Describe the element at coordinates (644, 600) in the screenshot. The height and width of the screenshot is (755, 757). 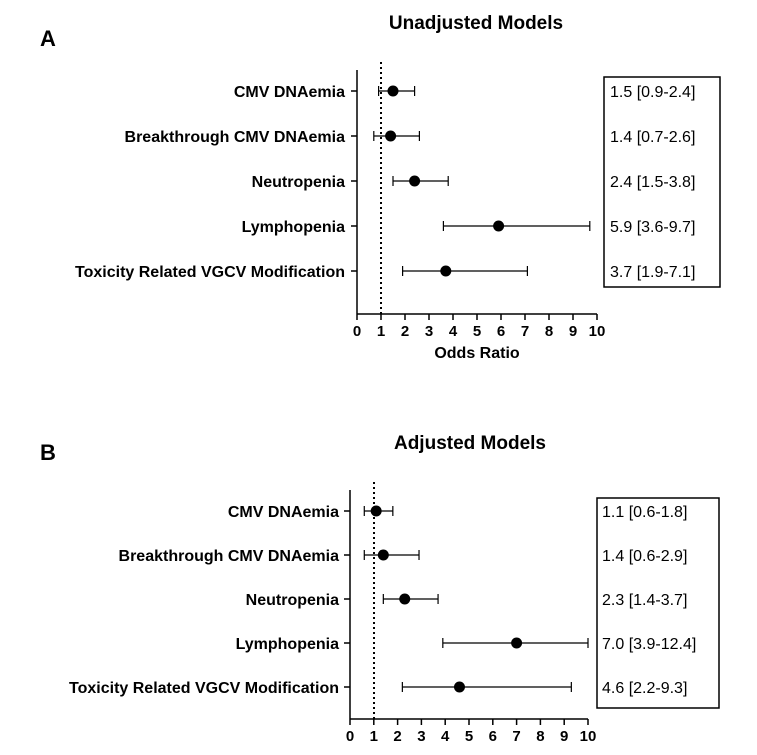
I see `ci-text: 2.3 [1.4-3.7]` at that location.